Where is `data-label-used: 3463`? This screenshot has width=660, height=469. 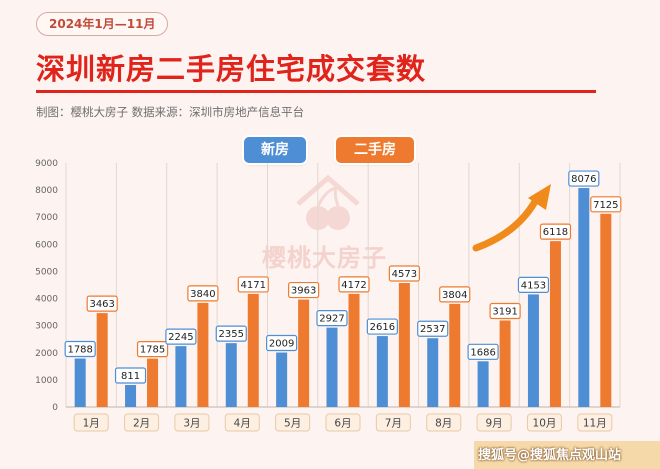
data-label-used: 3463 is located at coordinates (101, 304).